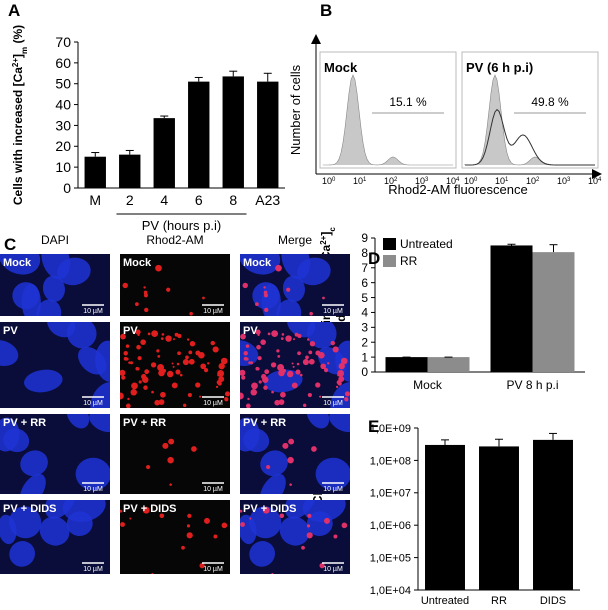 The width and height of the screenshot is (608, 610). Describe the element at coordinates (63, 167) in the screenshot. I see `y-tick-label: 10` at that location.